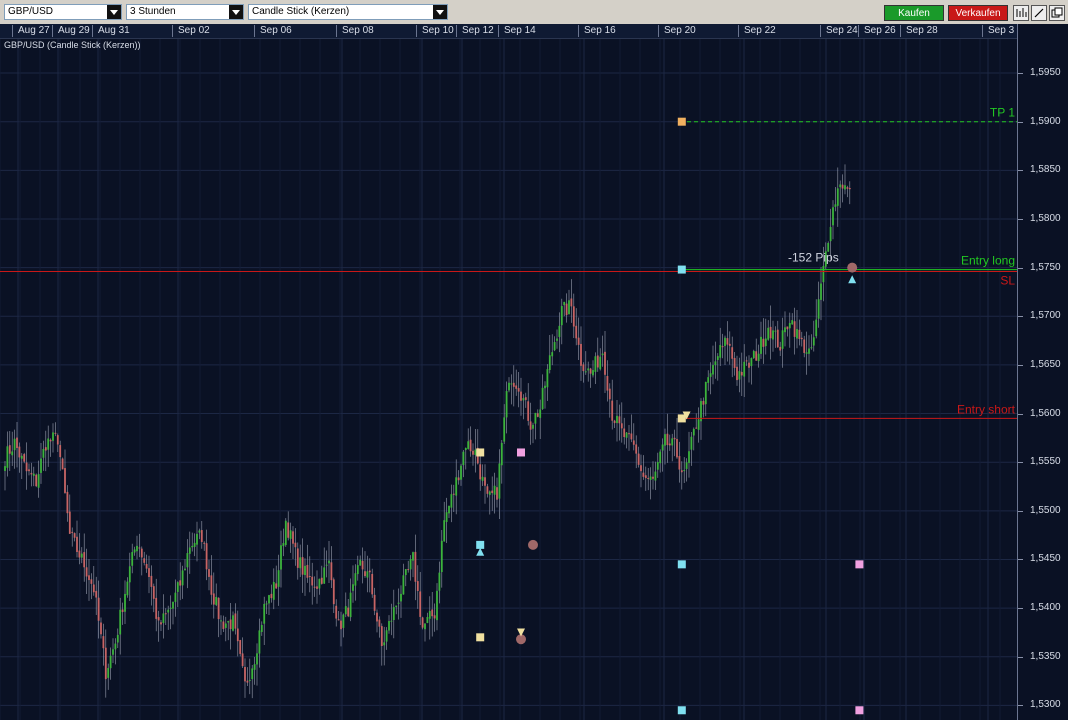 Image resolution: width=1068 pixels, height=720 pixels. What do you see at coordinates (1045, 462) in the screenshot?
I see `price-tick-label: 1,5550` at bounding box center [1045, 462].